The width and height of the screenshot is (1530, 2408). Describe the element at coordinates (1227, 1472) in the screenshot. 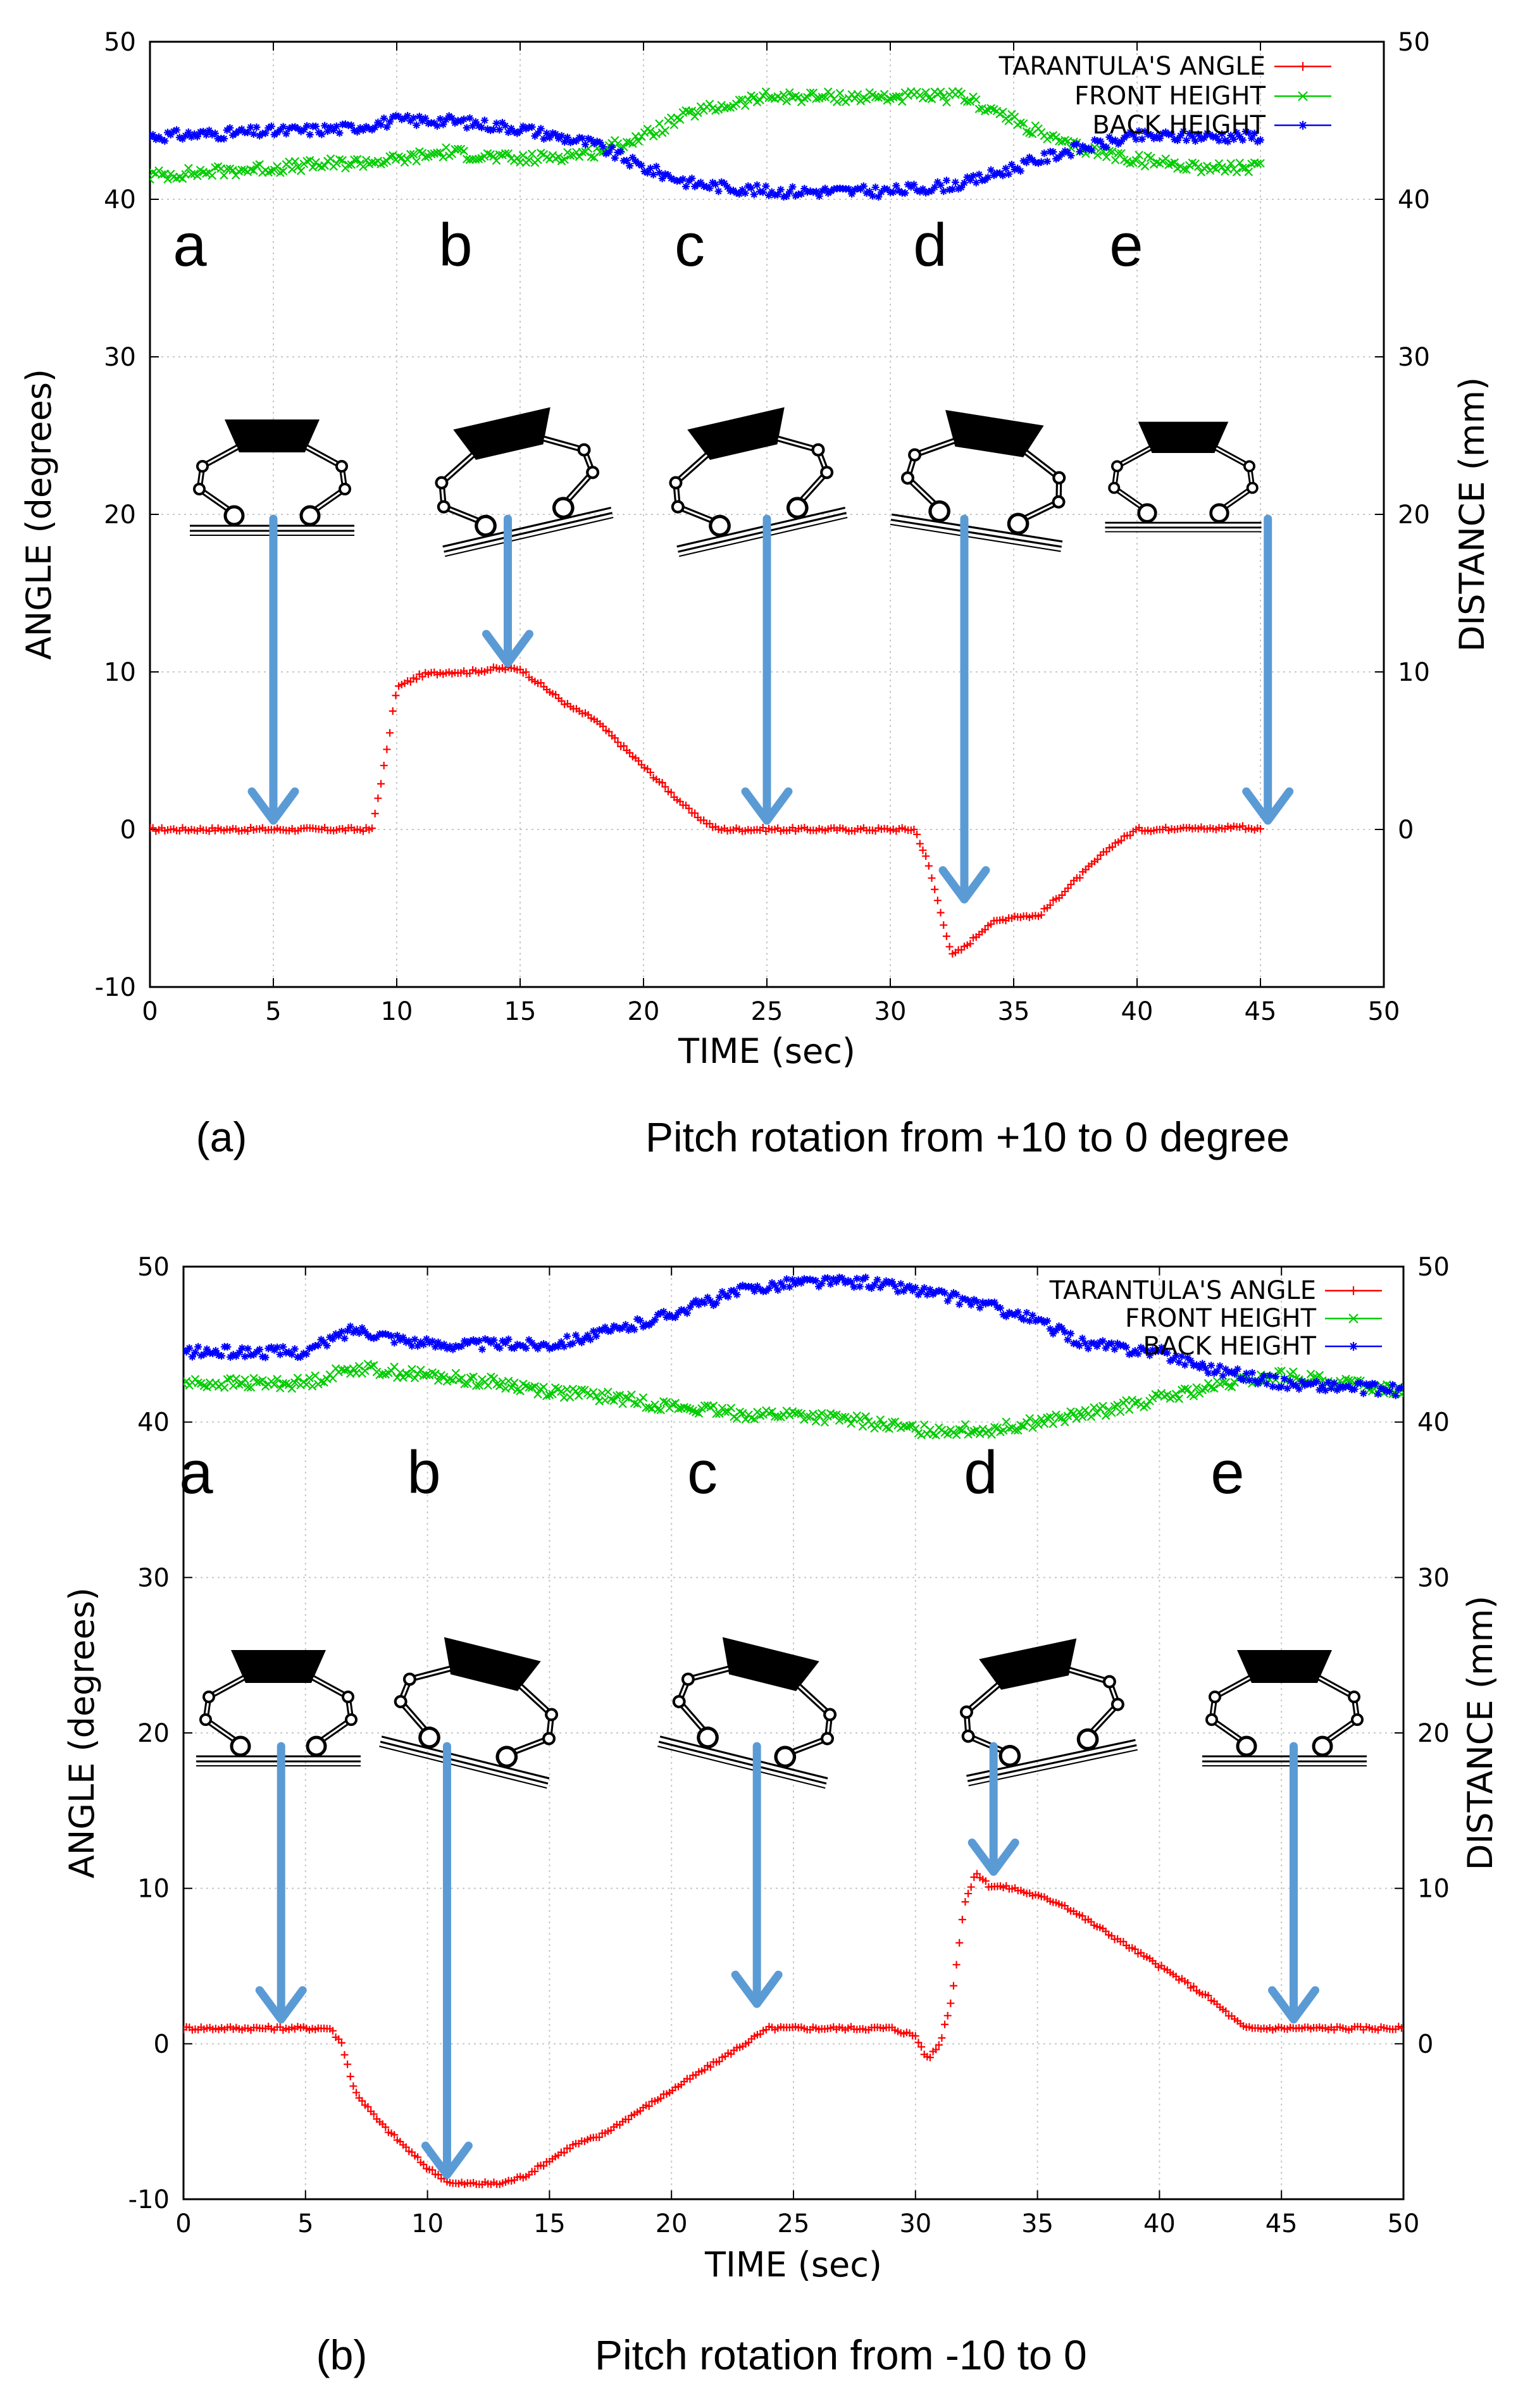

I see `phase-label-e: e` at that location.